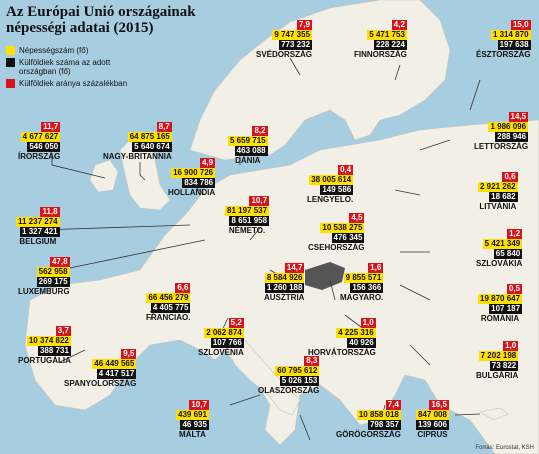  I want to click on country-romania: 0,5 19 870 647 107 187 ROMÁNIA, so click(500, 303).